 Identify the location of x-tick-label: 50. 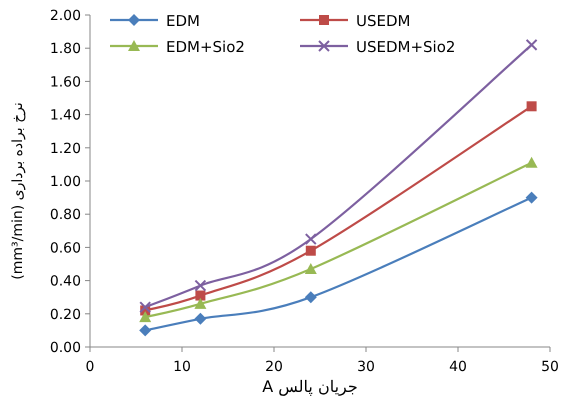
(550, 367).